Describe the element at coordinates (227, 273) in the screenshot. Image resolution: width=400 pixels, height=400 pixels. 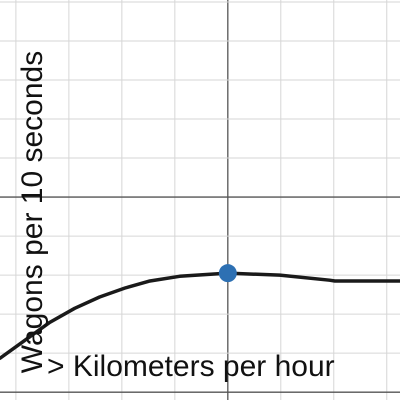
I see `point` at that location.